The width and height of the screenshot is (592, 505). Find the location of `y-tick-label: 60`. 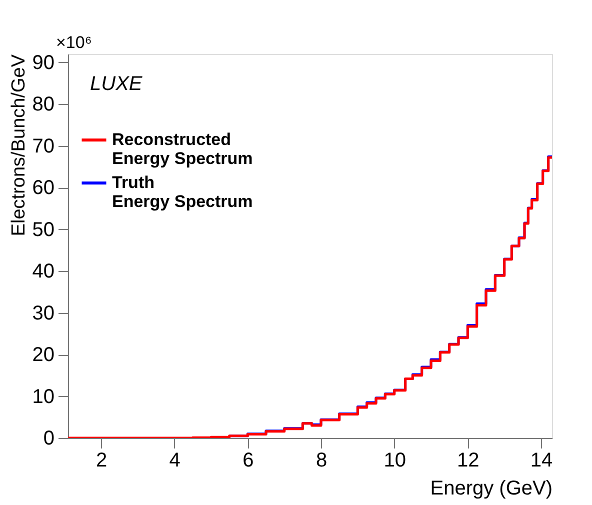

y-tick-label: 60 is located at coordinates (43, 188).